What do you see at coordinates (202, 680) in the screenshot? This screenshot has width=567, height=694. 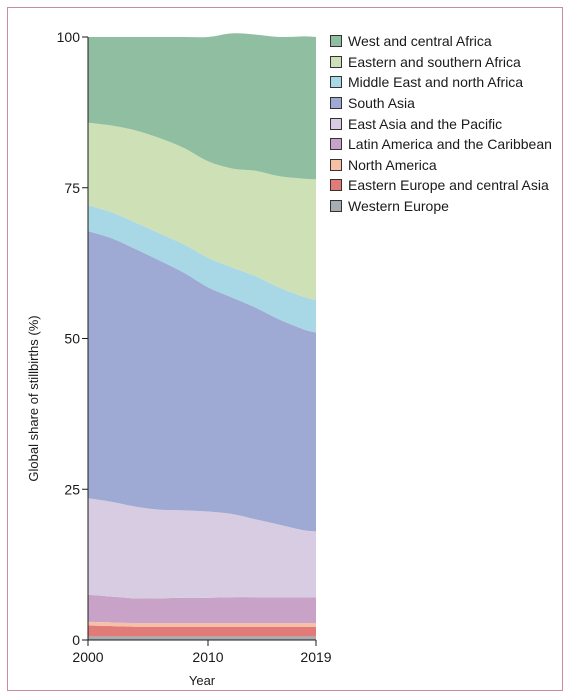 I see `x-axis-label: Year` at bounding box center [202, 680].